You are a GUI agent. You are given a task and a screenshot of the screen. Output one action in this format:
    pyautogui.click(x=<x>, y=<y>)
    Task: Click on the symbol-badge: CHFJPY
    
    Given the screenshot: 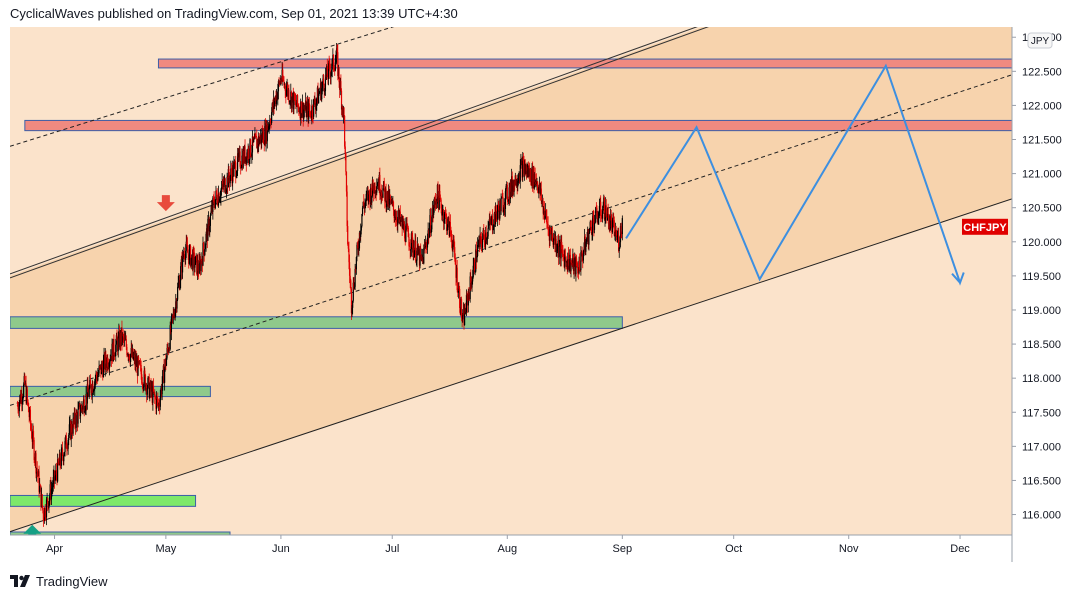 What is the action you would take?
    pyautogui.click(x=985, y=226)
    